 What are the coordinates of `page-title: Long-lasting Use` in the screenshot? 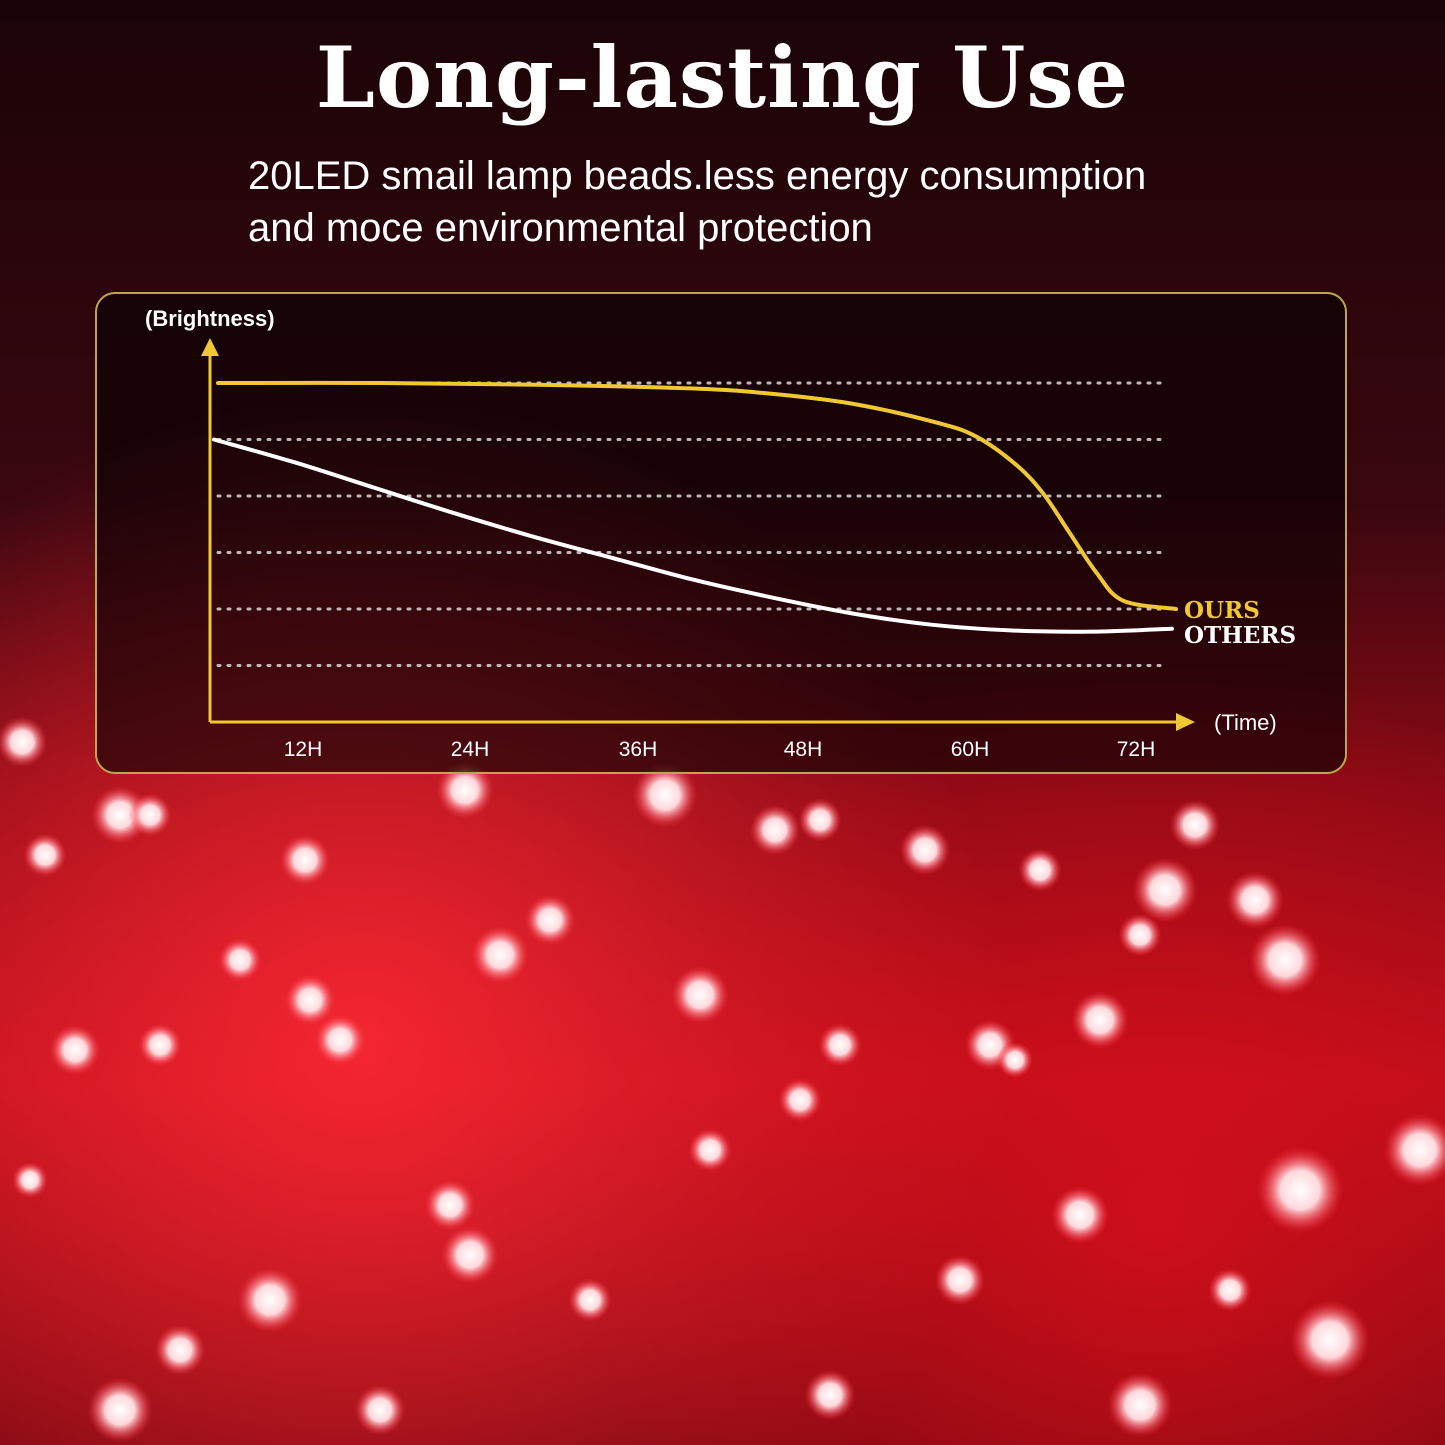 It's located at (722, 77).